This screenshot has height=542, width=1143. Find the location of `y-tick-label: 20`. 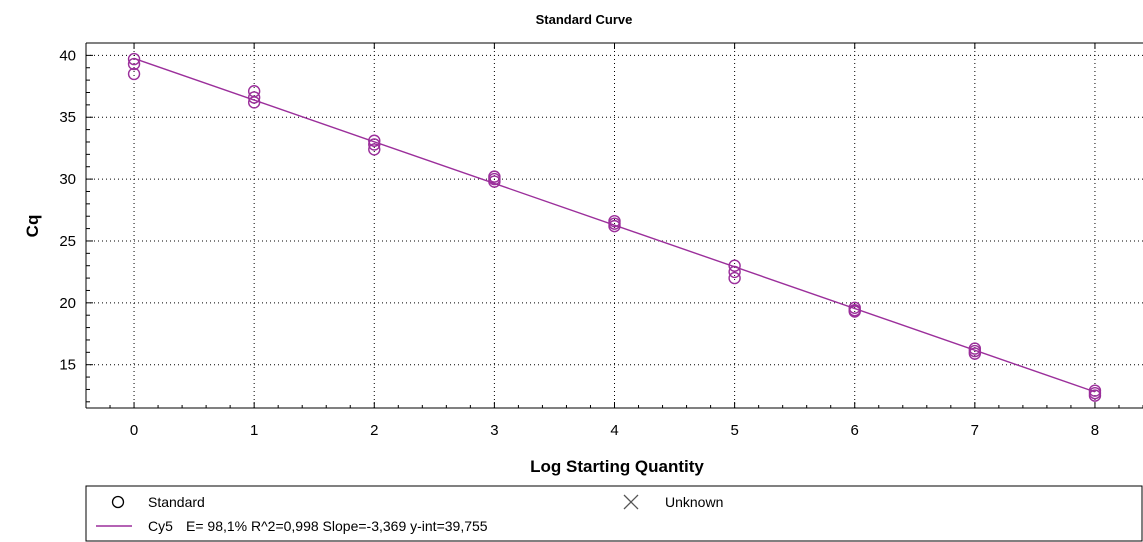

y-tick-label: 20 is located at coordinates (67, 303).